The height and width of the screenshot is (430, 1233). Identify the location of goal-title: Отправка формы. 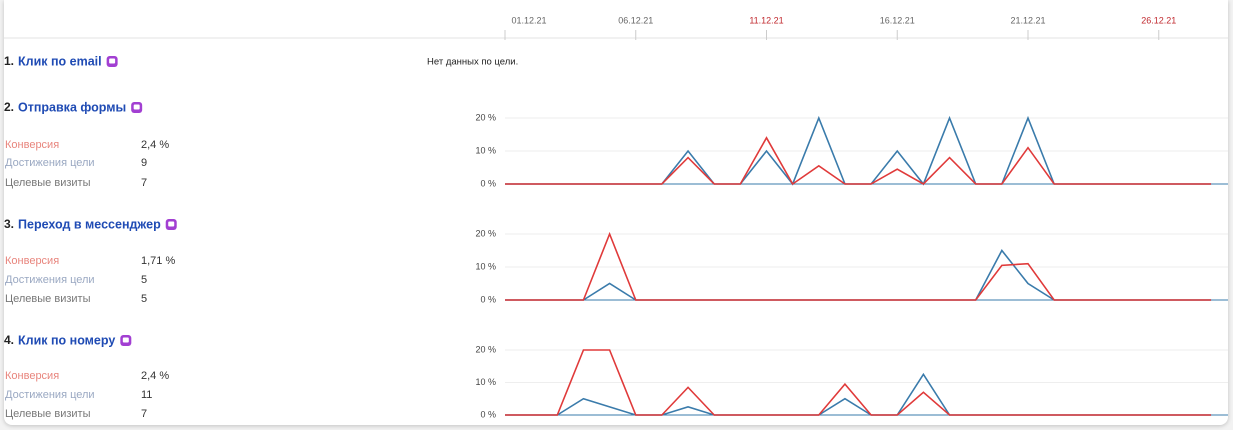
(72, 107).